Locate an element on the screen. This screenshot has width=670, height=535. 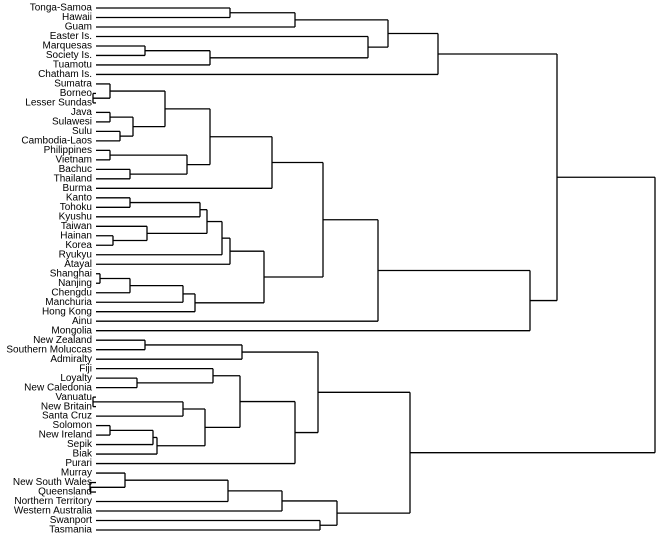
leaf-label: Tohoku is located at coordinates (76, 207).